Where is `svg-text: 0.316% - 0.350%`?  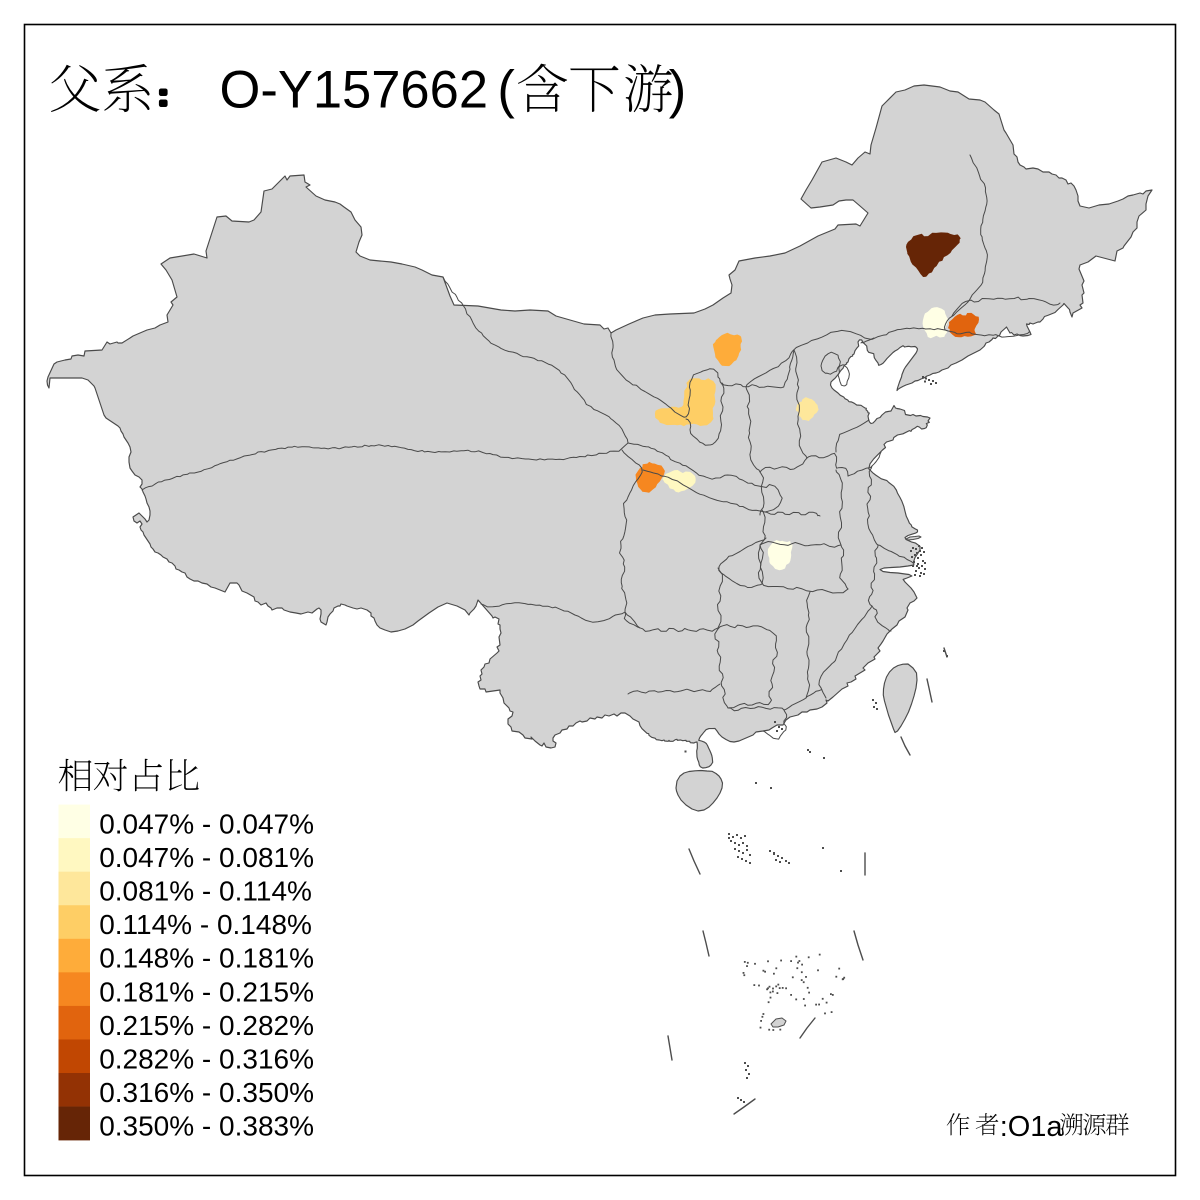 svg-text: 0.316% - 0.350% is located at coordinates (206, 1092).